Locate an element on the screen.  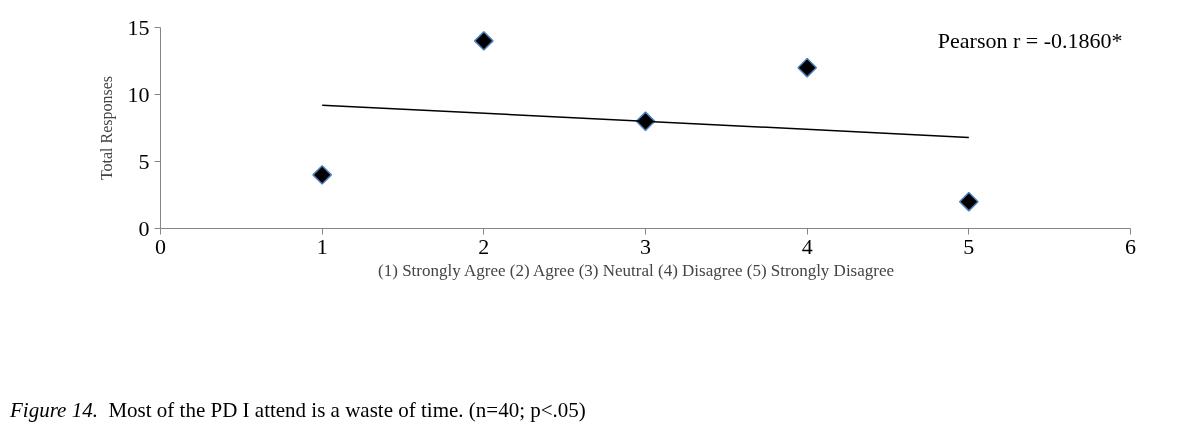
y-tick-label: 15 is located at coordinates (138, 27).